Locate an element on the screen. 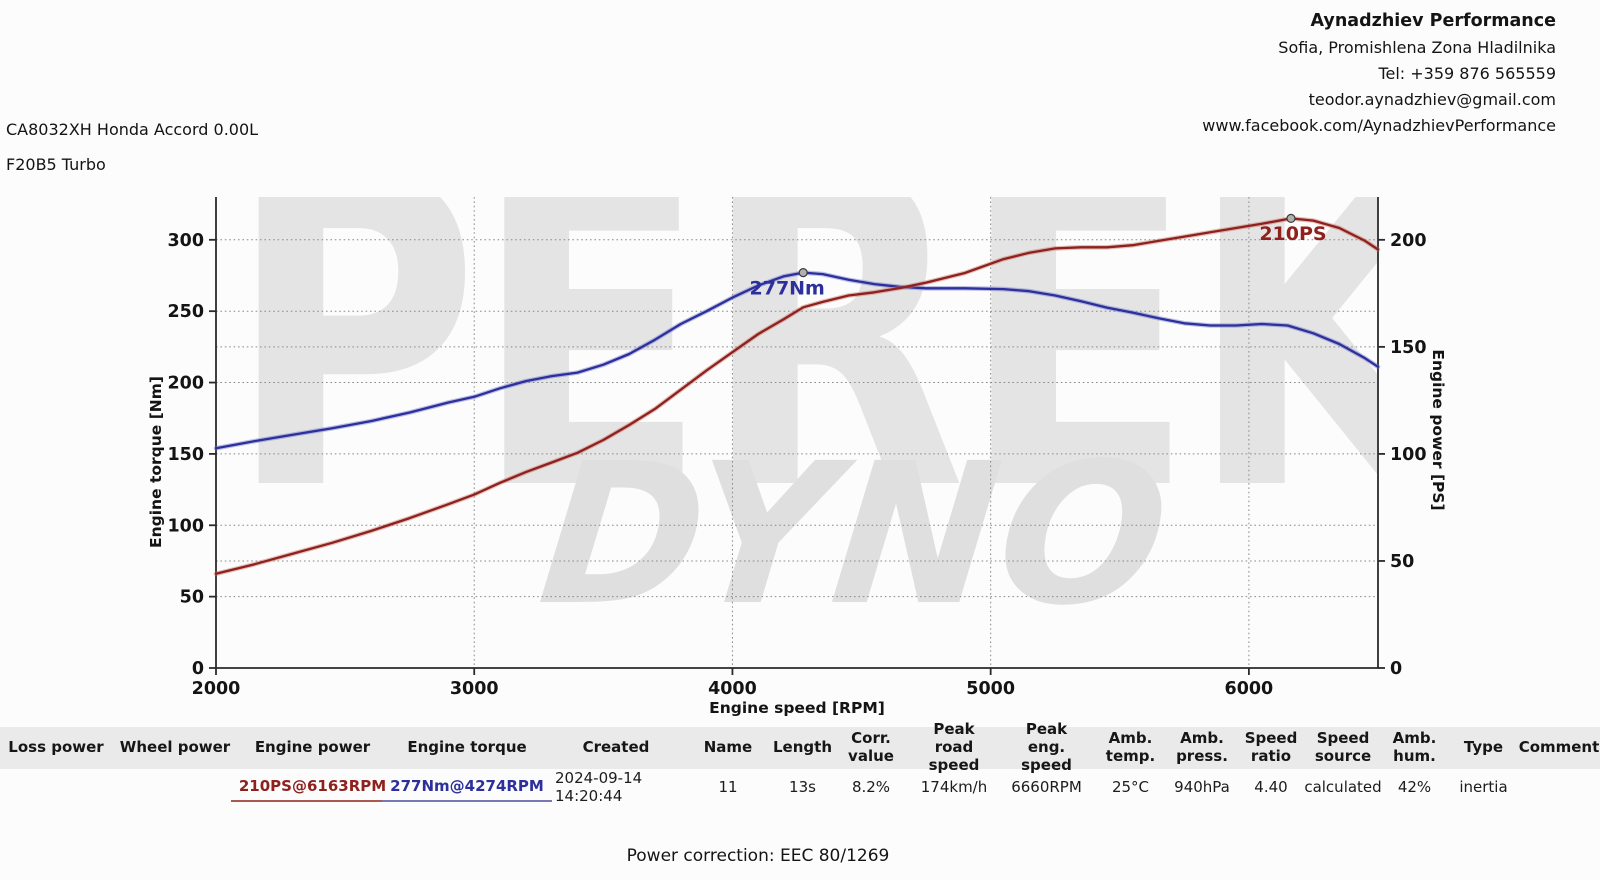  table-value-text-speed-source: calculated is located at coordinates (1343, 786).